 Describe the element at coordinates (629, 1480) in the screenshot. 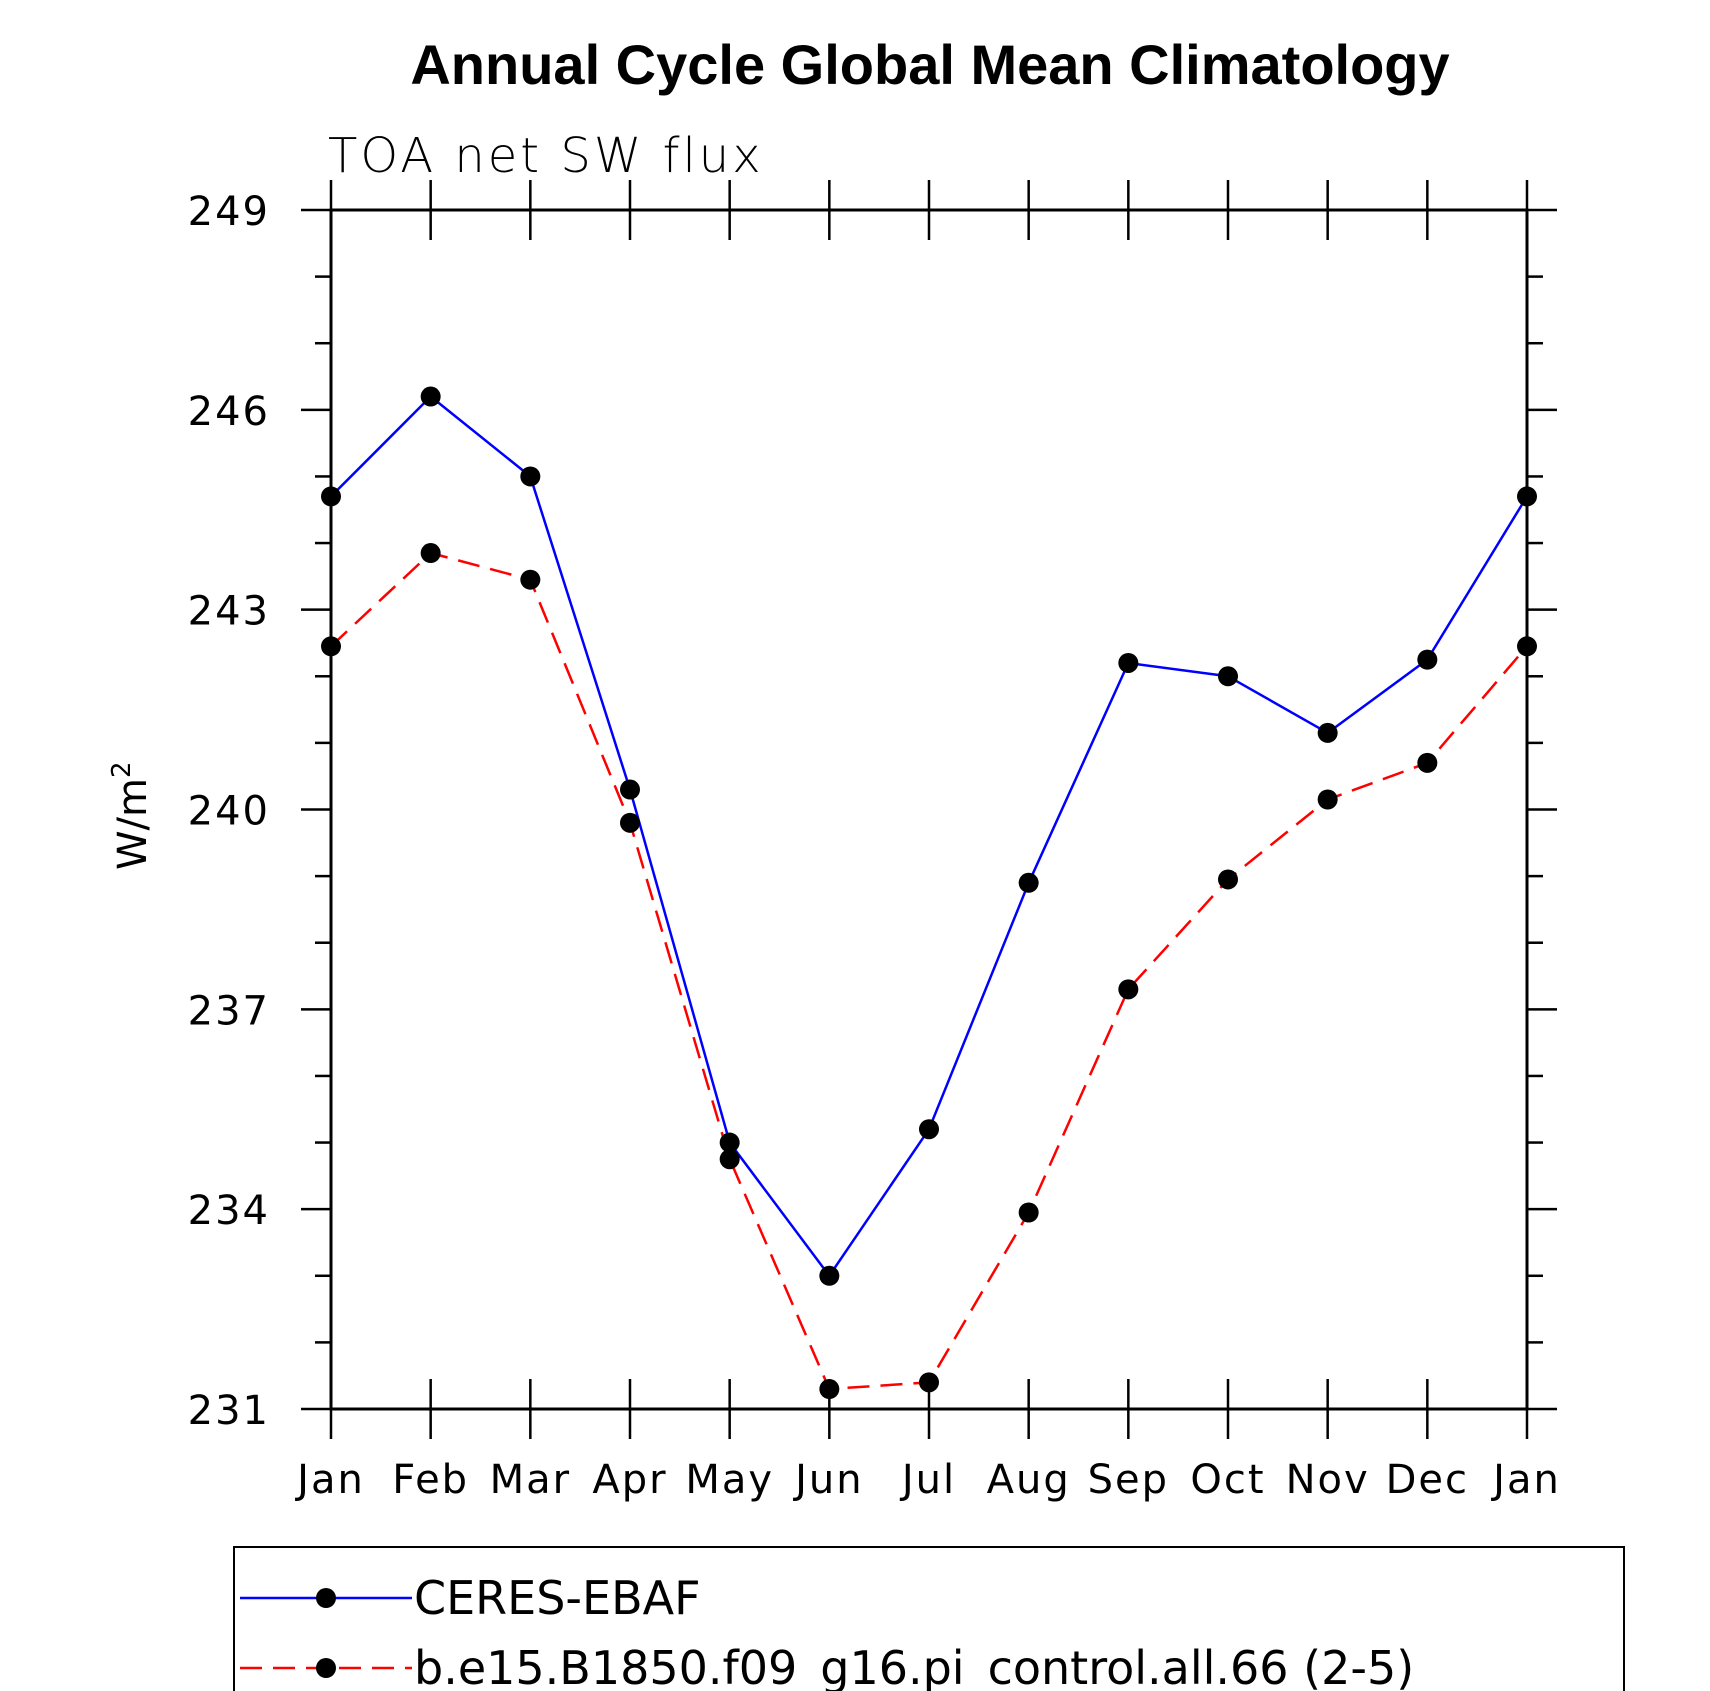

I see `x-tick-label: Apr` at that location.